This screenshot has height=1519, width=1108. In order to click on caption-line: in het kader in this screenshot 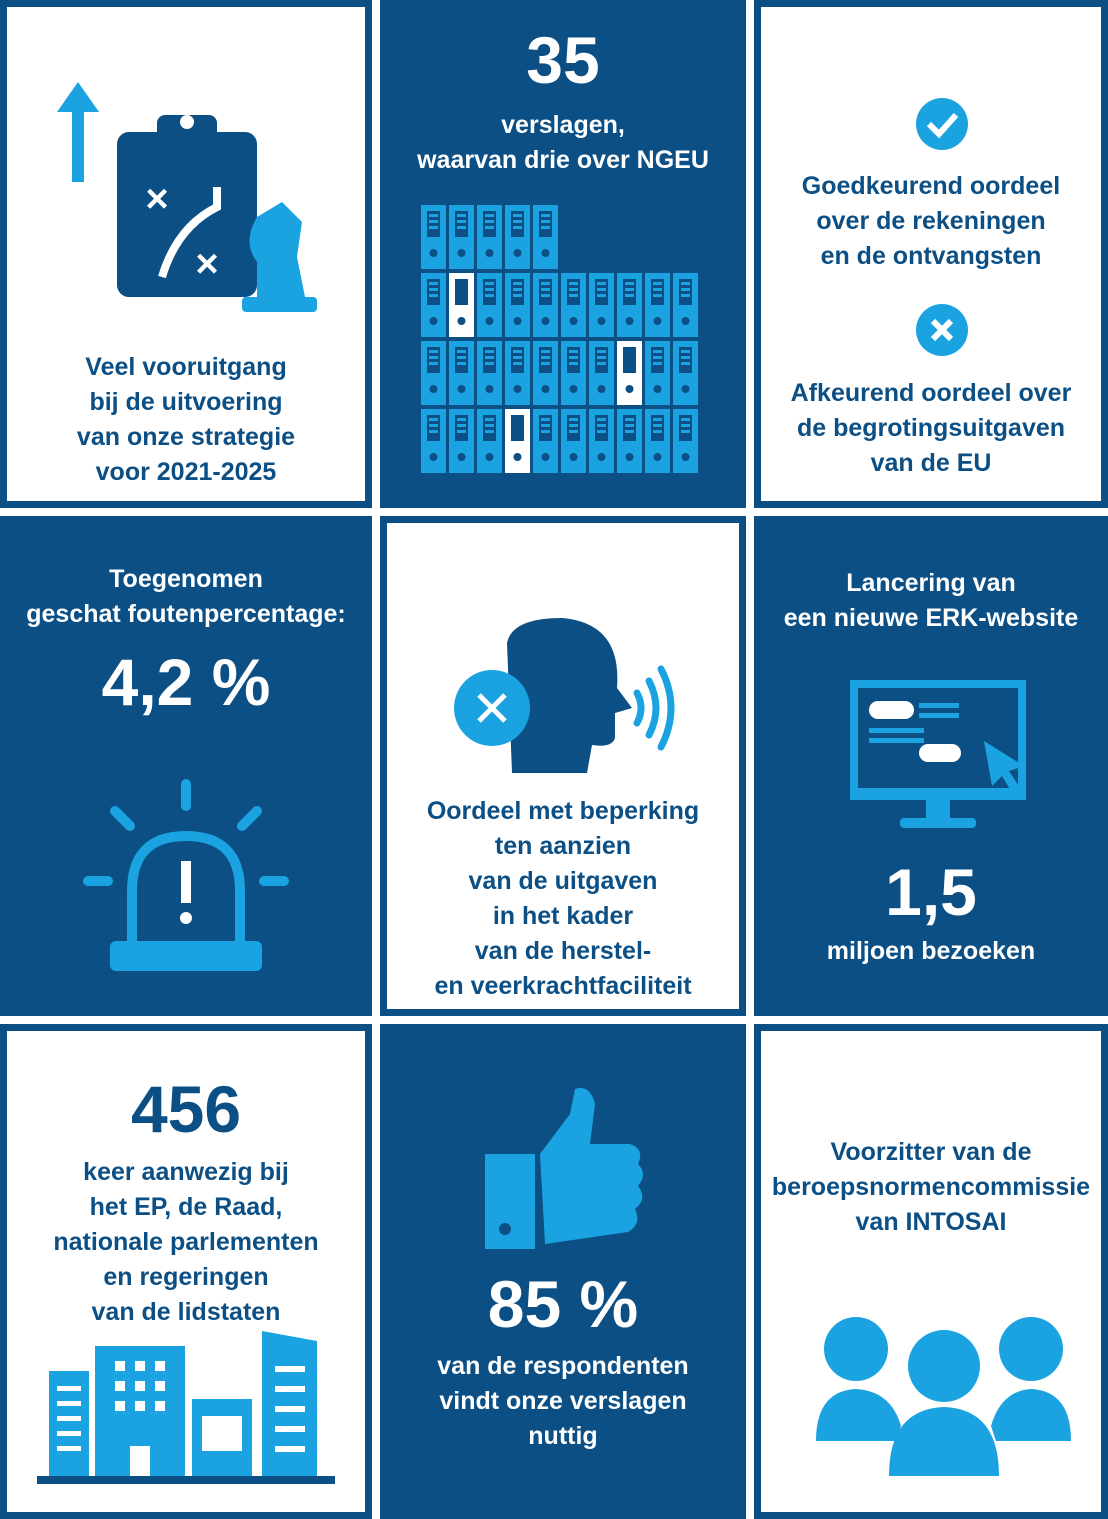, I will do `click(563, 916)`.